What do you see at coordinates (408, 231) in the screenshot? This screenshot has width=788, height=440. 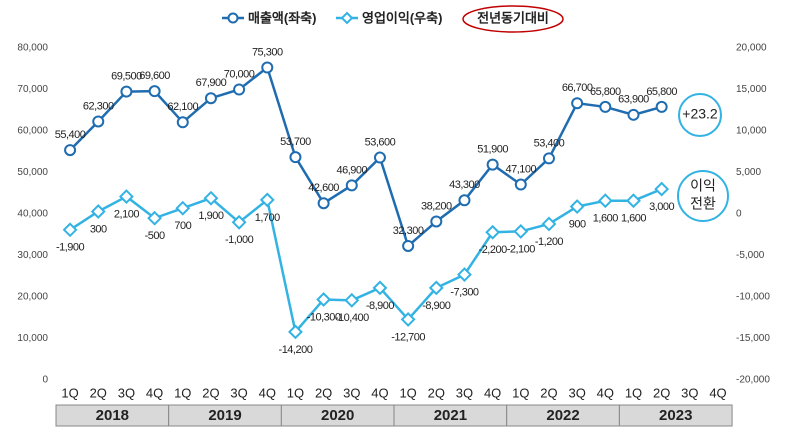 I see `data-label: 32,300` at bounding box center [408, 231].